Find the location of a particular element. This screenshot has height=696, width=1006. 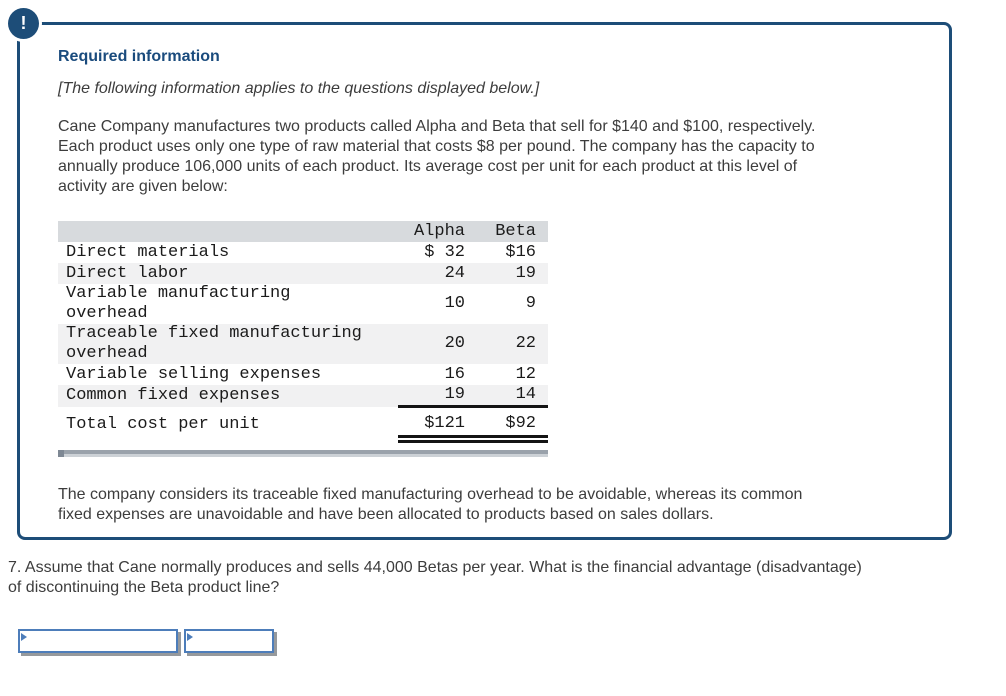

required-info-title: Required information is located at coordinates (139, 56).